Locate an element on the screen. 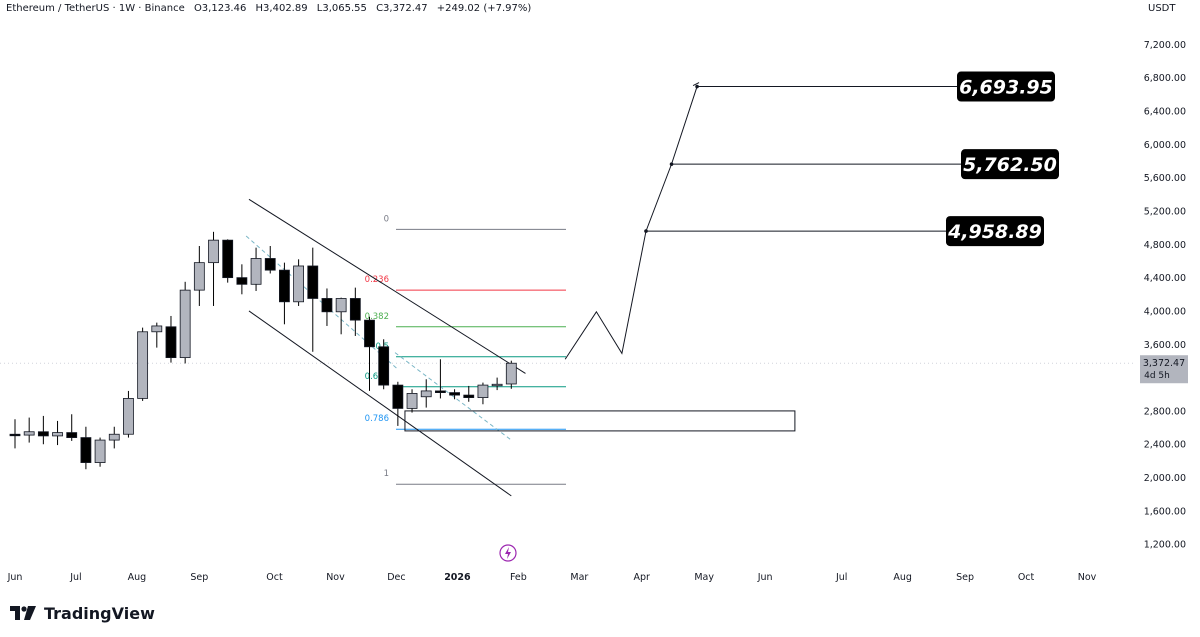 Image resolution: width=1200 pixels, height=637 pixels. high-value: H3,402.89 is located at coordinates (281, 8).